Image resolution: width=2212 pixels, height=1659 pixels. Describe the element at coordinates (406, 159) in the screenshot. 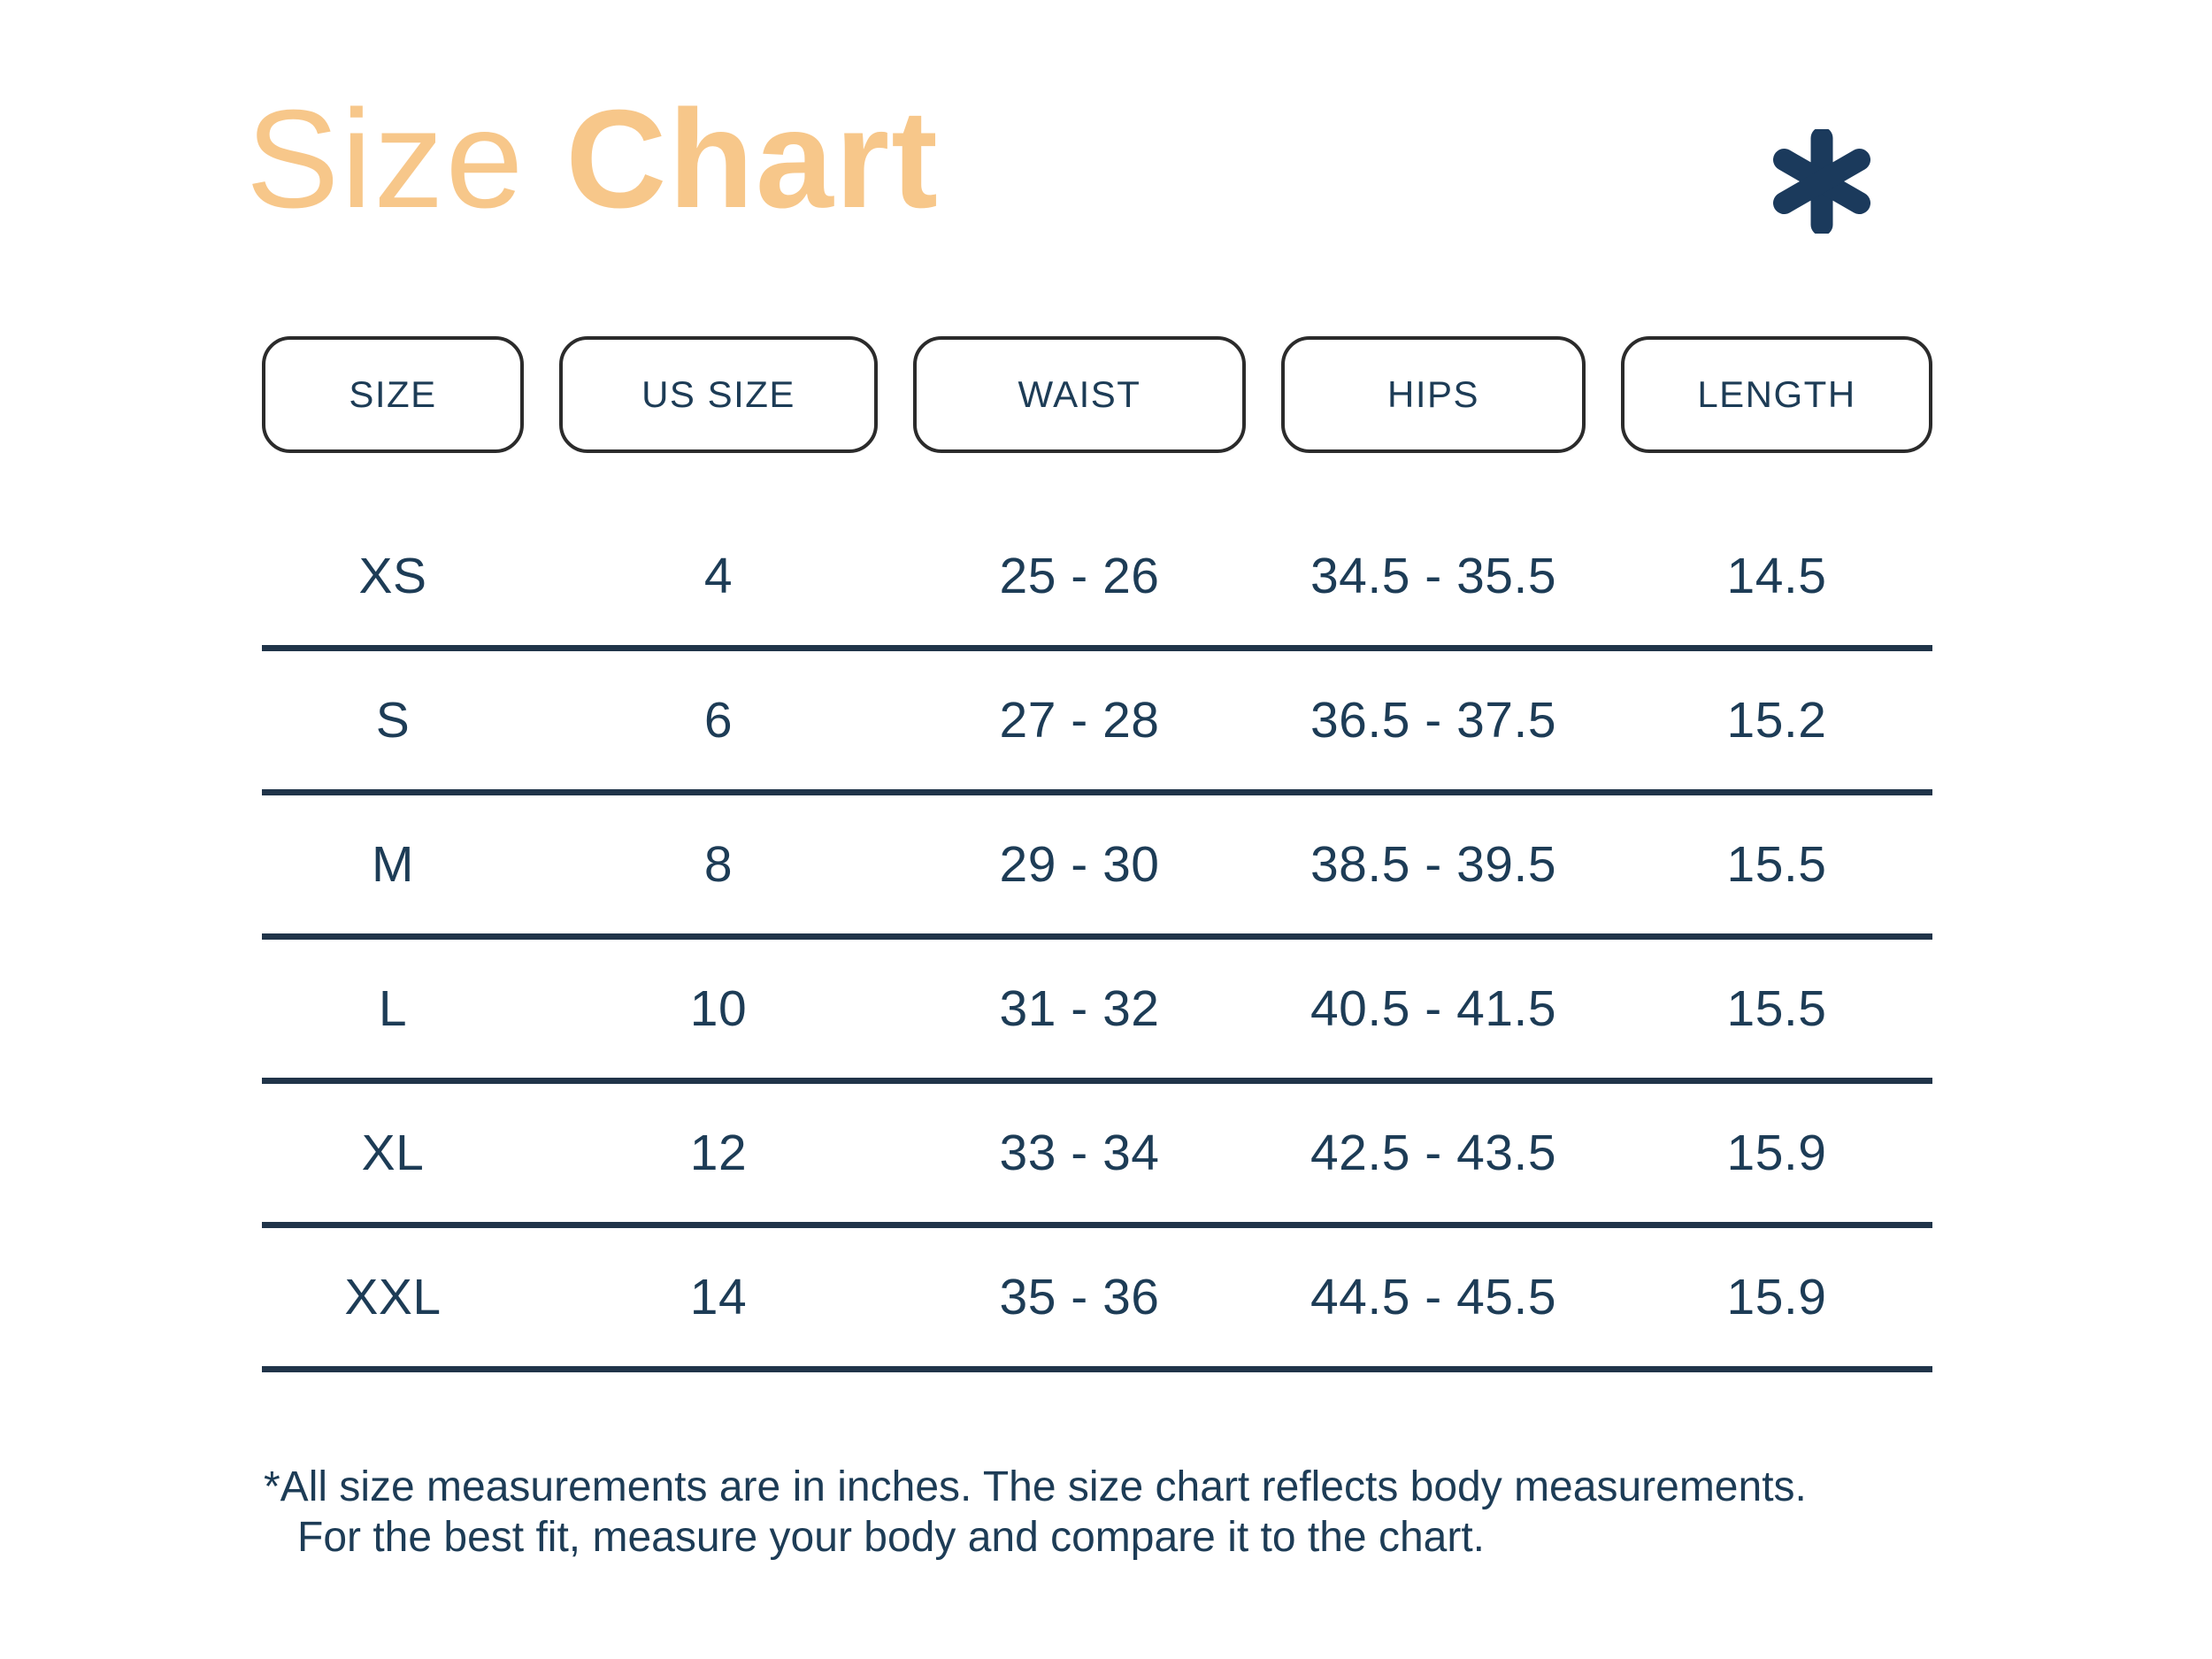

I see `page-title-regular: Size` at that location.